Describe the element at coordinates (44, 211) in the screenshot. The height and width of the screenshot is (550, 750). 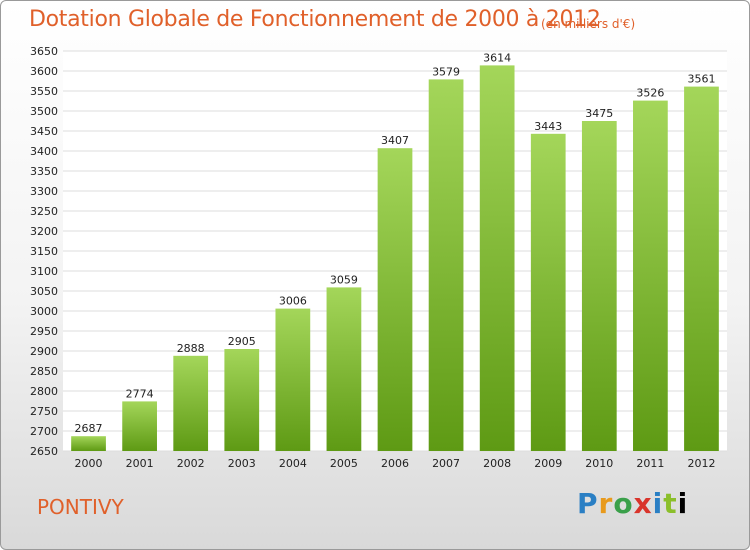
I see `y-tick-label: 3250` at that location.